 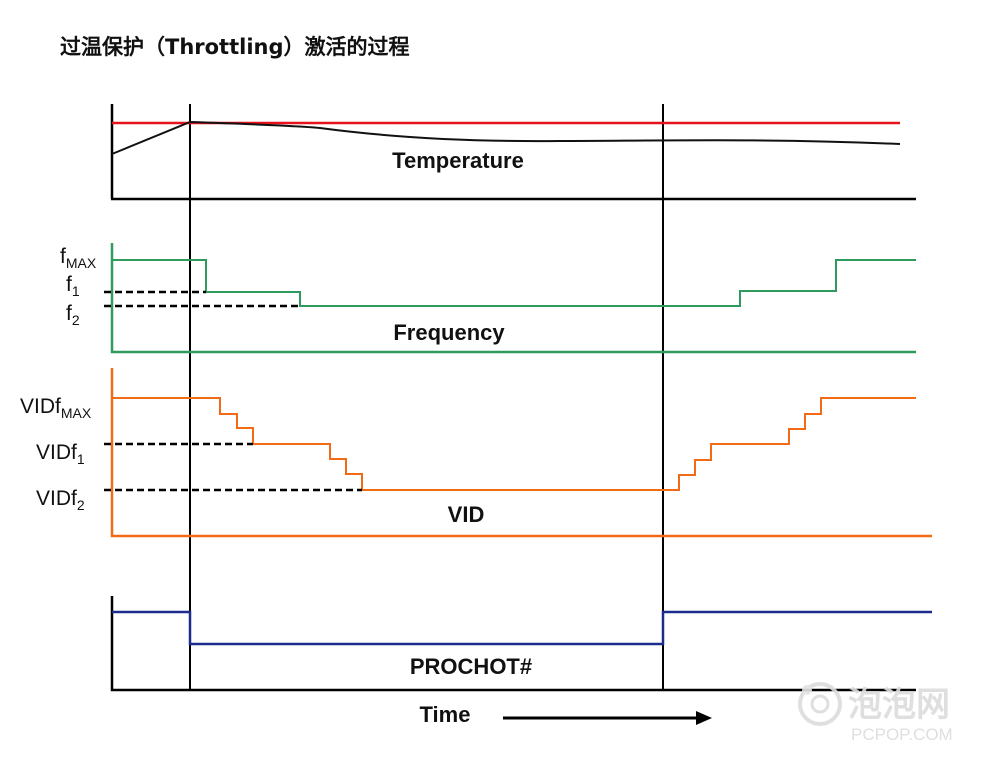 I want to click on vid-label: VID, so click(x=466, y=514).